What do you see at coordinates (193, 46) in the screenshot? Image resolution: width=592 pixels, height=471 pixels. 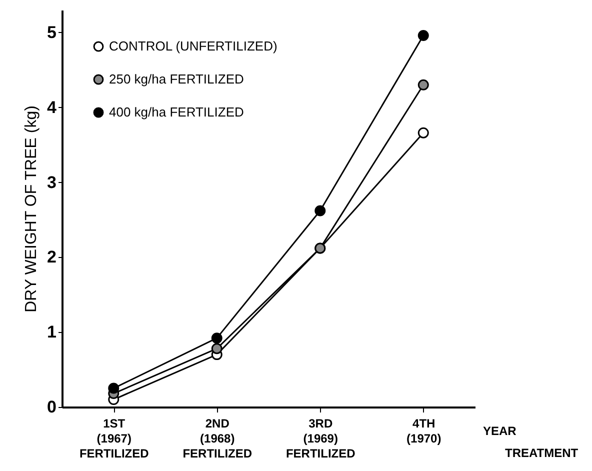 I see `legend-label: CONTROL (UNFERTILIZED)` at bounding box center [193, 46].